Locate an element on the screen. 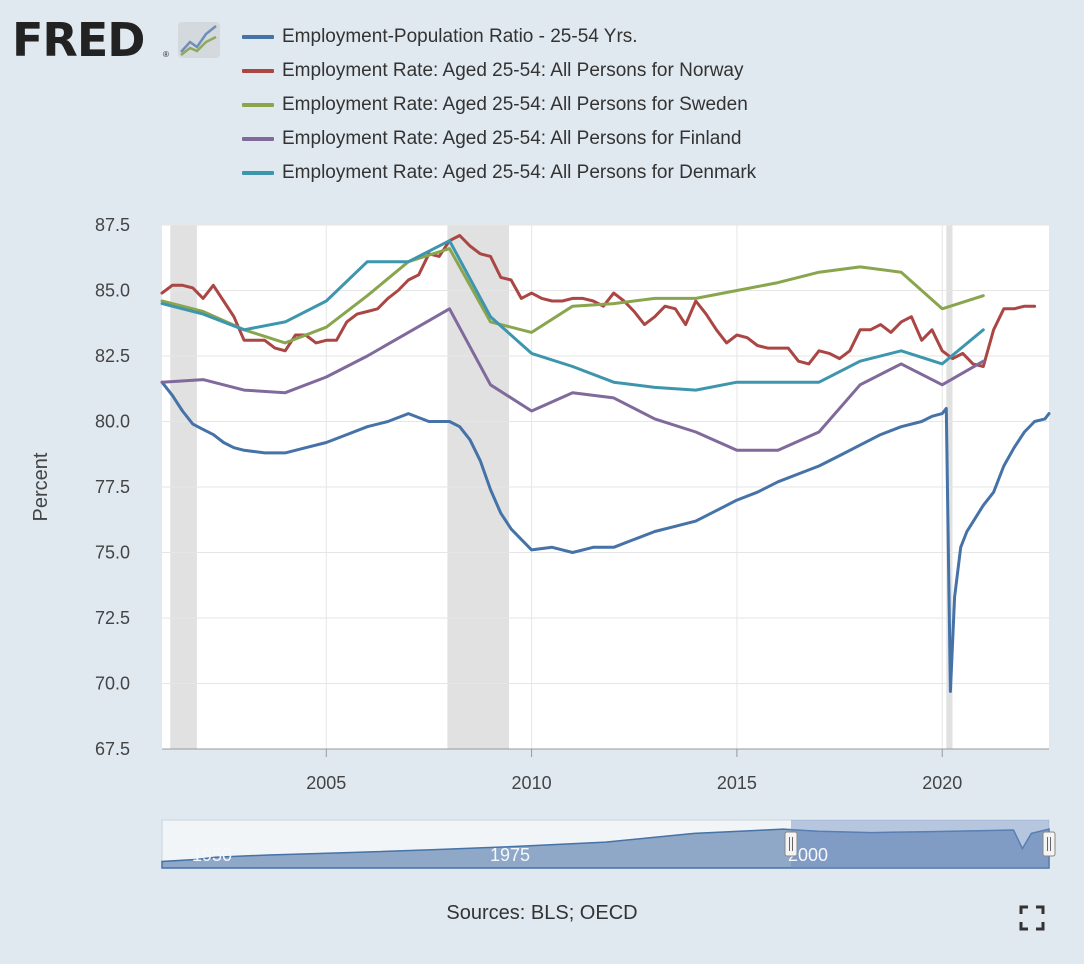  x-tick-label: 2010 is located at coordinates (532, 783).